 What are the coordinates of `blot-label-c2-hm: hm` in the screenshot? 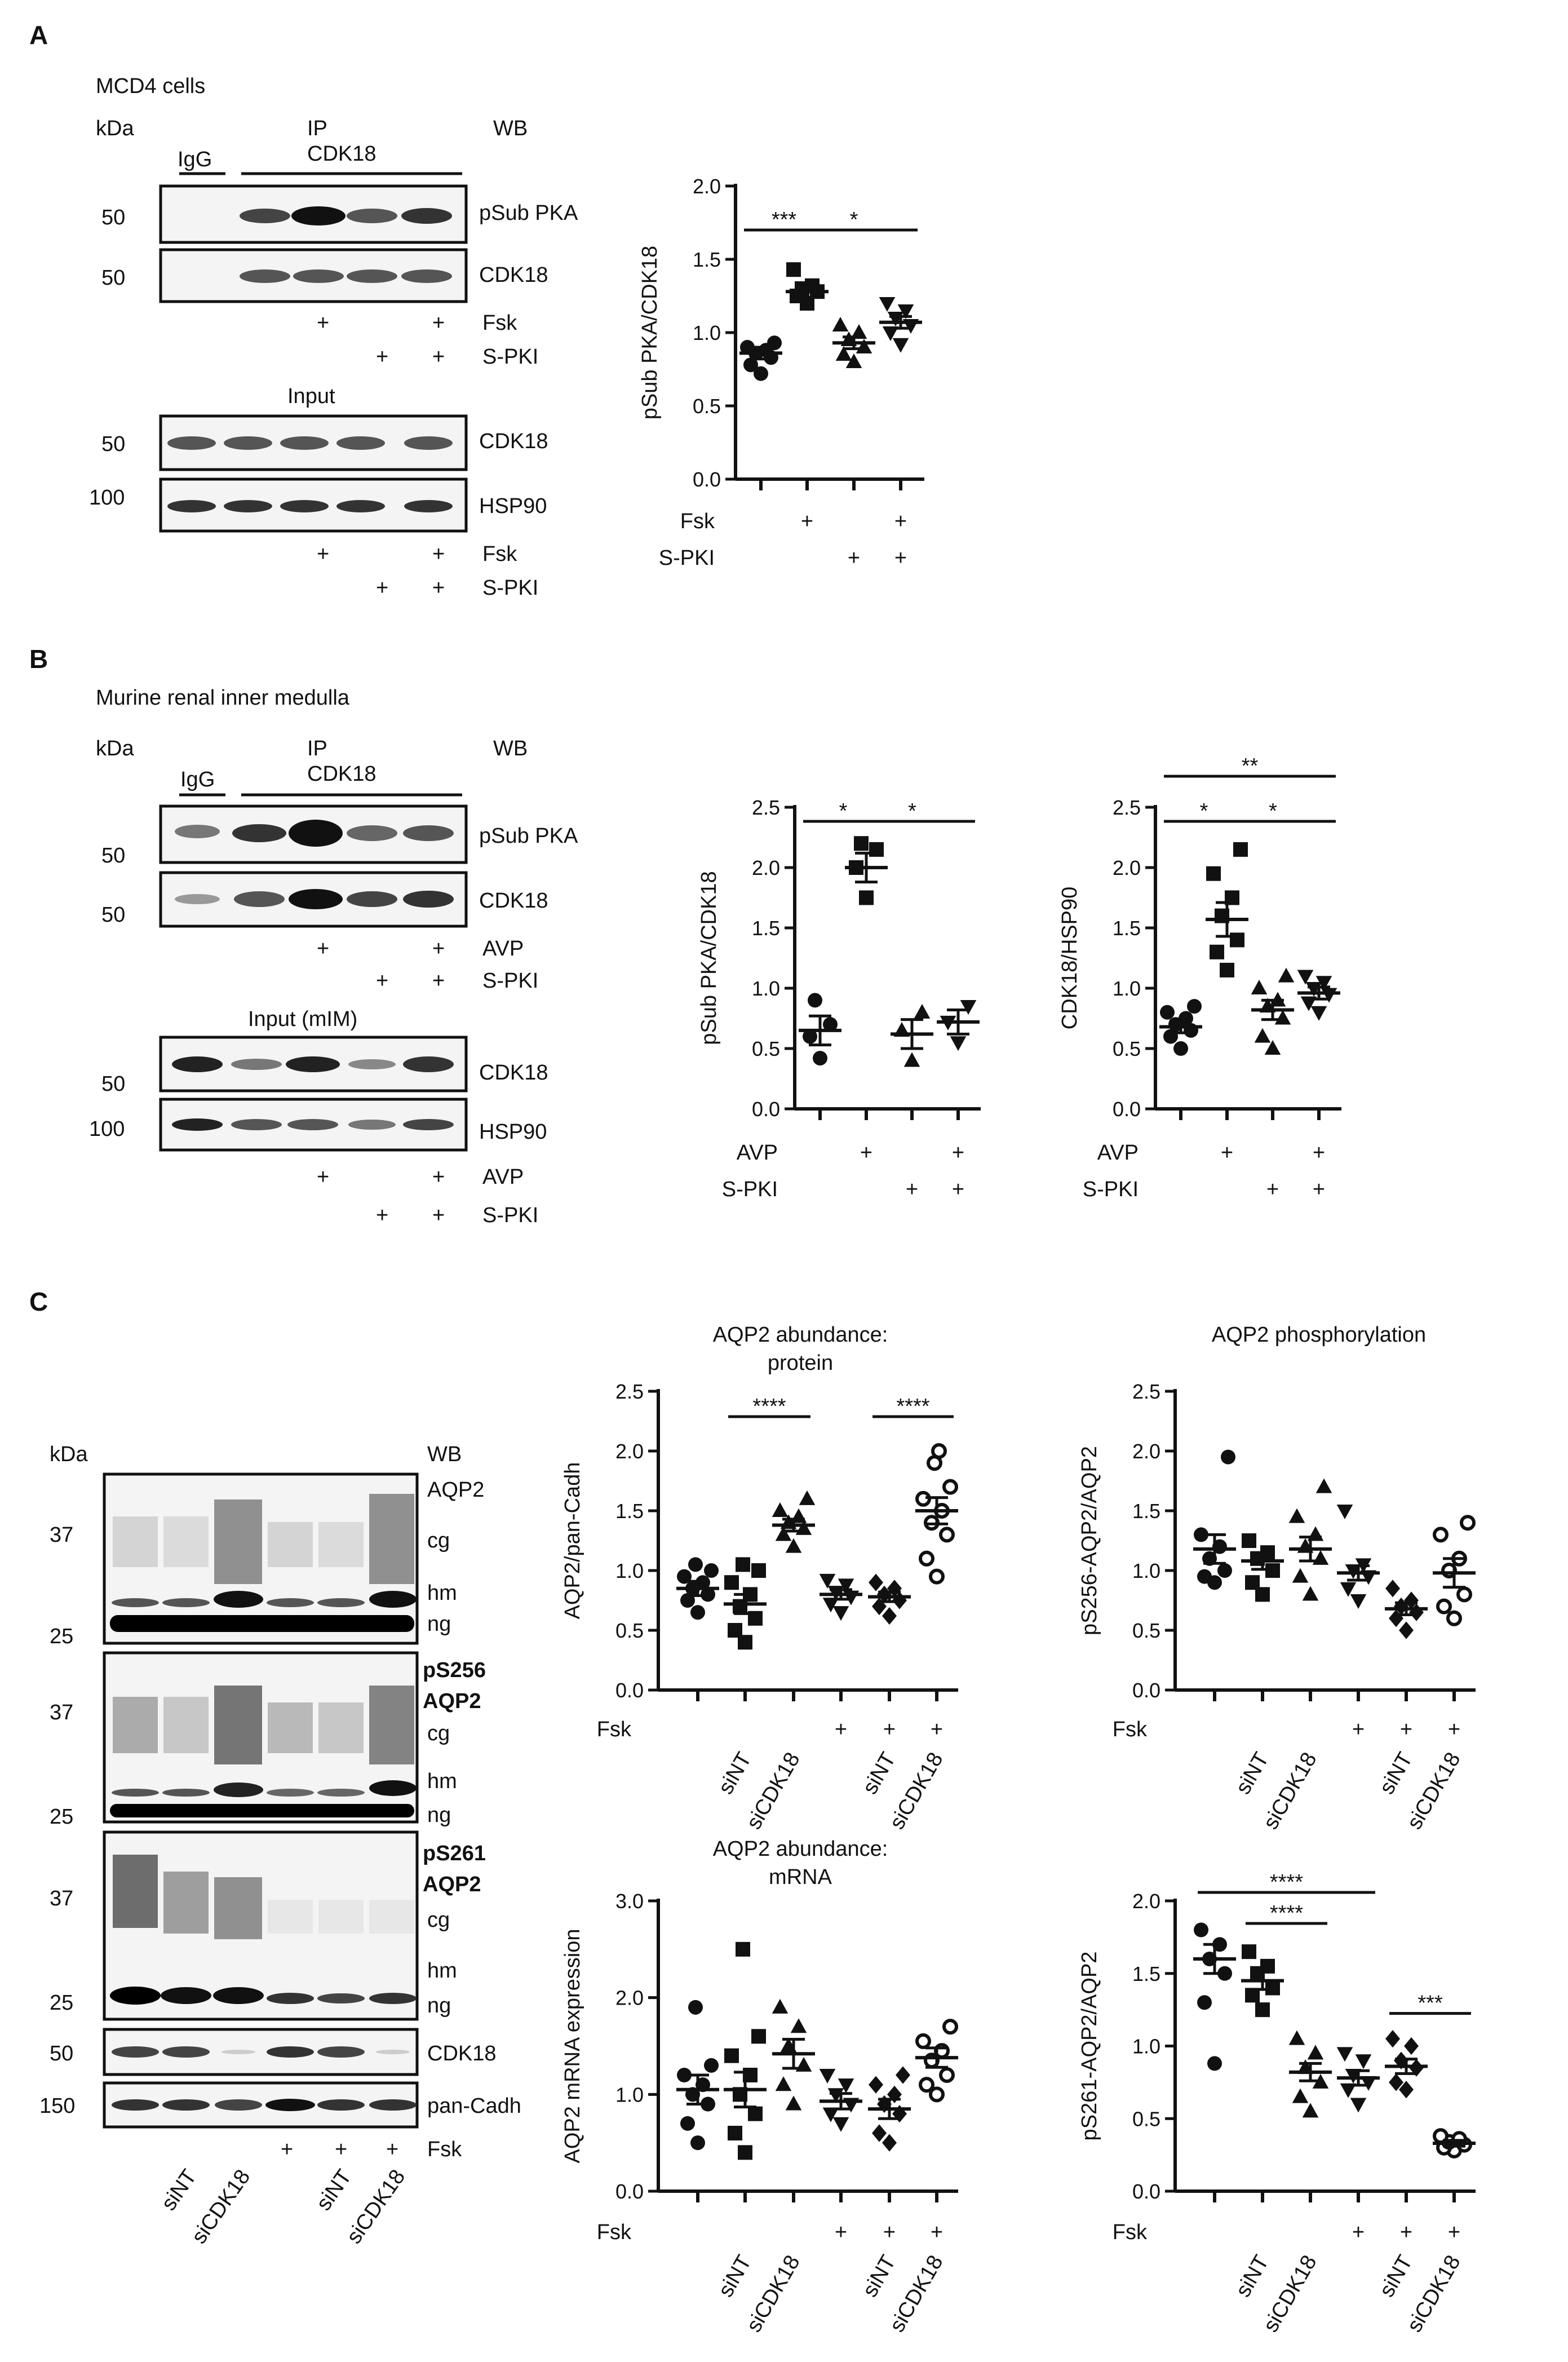 It's located at (442, 1781).